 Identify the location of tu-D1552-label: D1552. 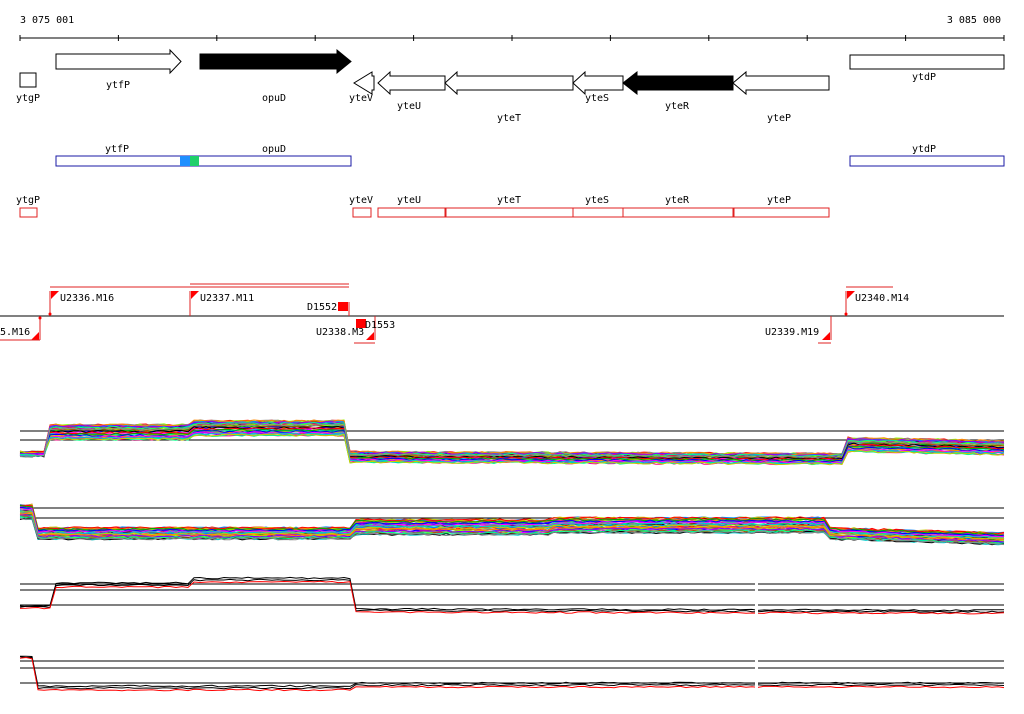
(322, 307).